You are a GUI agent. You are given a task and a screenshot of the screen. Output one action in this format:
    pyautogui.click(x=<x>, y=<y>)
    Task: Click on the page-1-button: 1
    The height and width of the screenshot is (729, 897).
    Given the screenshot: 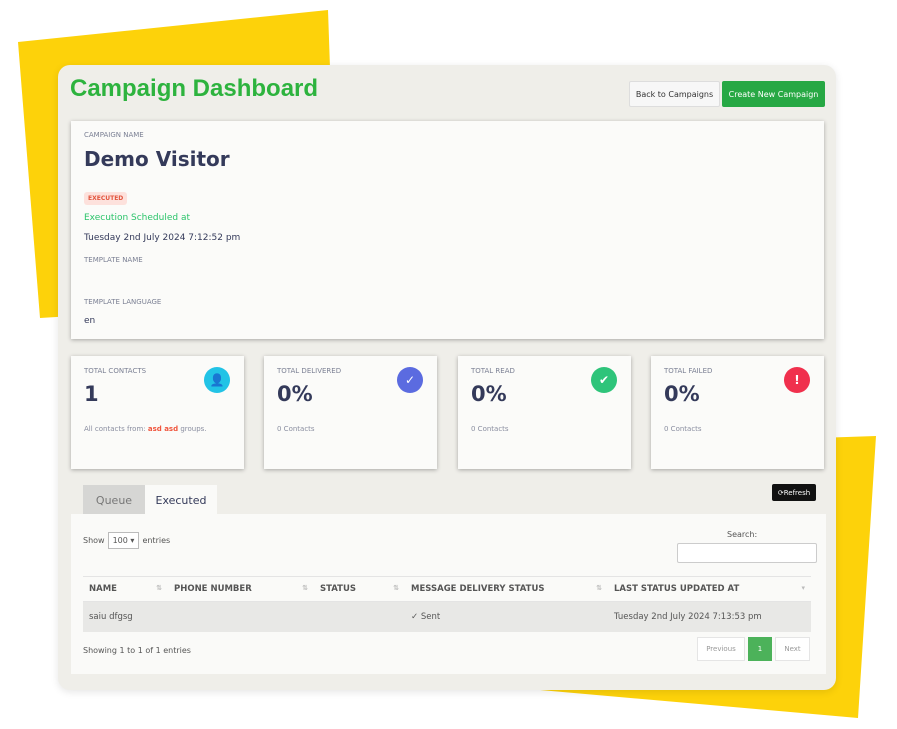 What is the action you would take?
    pyautogui.click(x=760, y=649)
    